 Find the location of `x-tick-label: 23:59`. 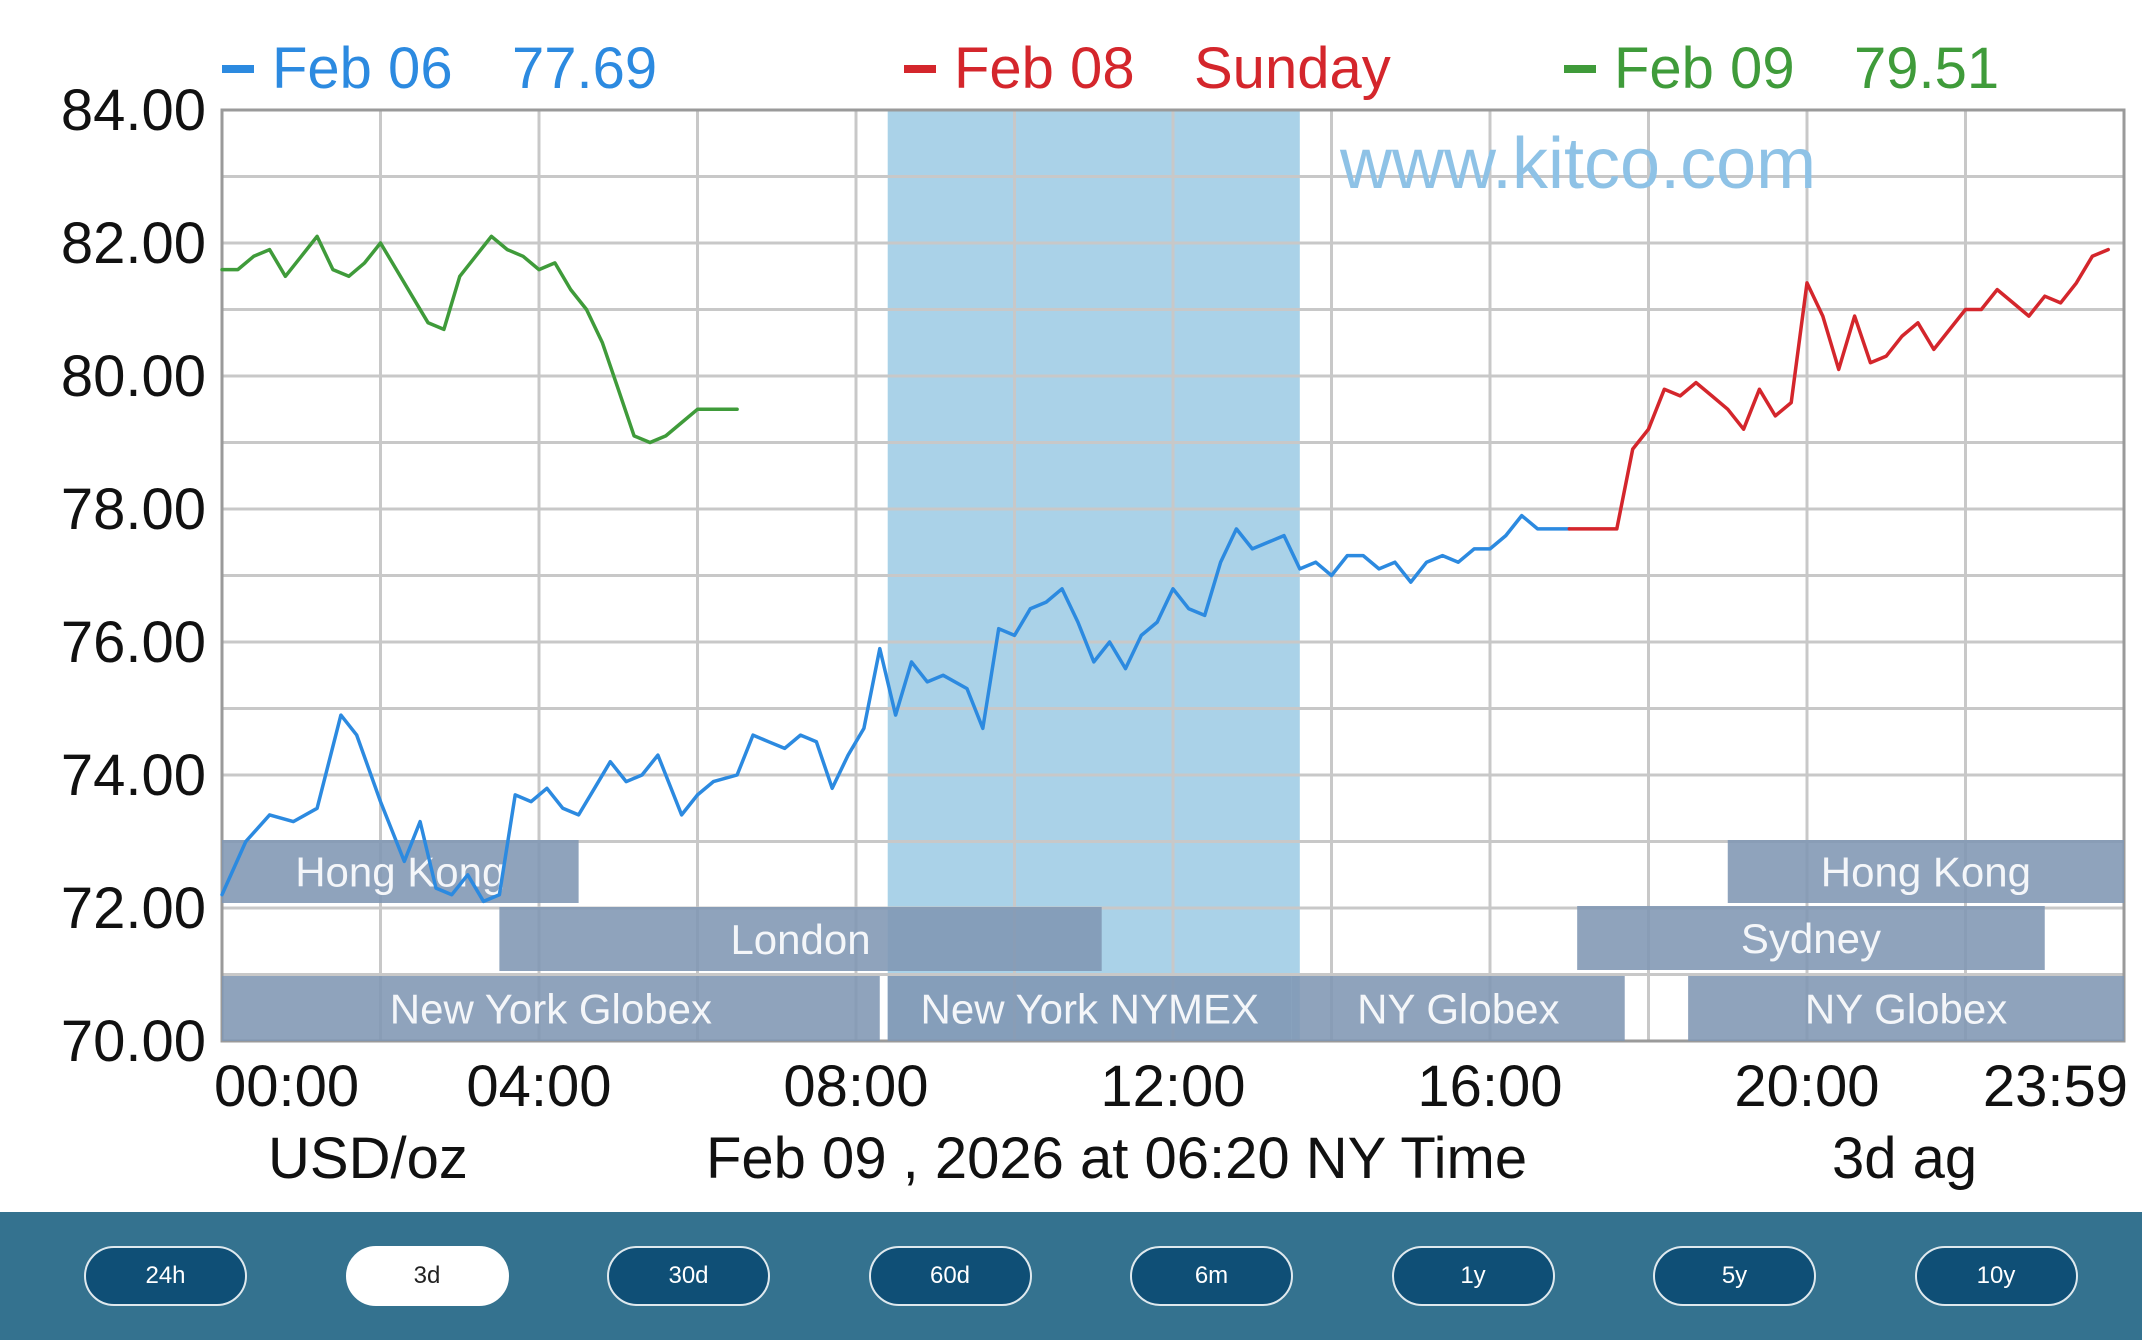

x-tick-label: 23:59 is located at coordinates (2055, 1086).